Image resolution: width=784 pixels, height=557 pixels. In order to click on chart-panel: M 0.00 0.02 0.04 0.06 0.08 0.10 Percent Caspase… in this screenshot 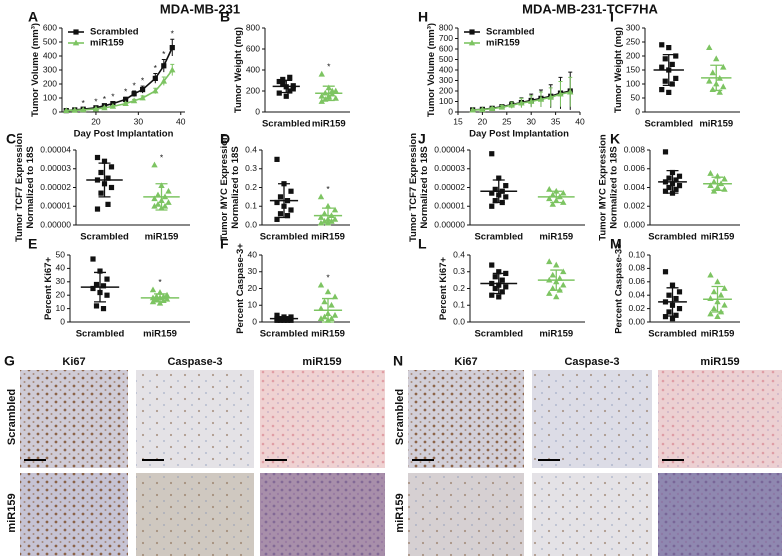, I will do `click(675, 288)`.